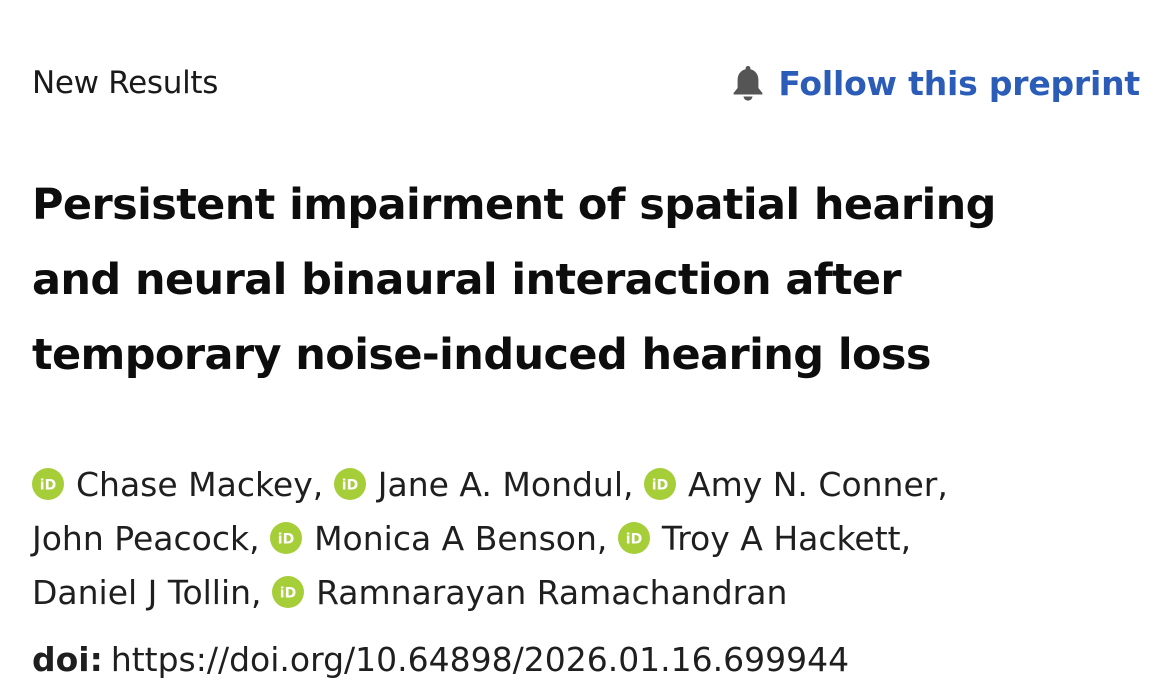  I want to click on author-item: iD Monica A Benson,, so click(438, 538).